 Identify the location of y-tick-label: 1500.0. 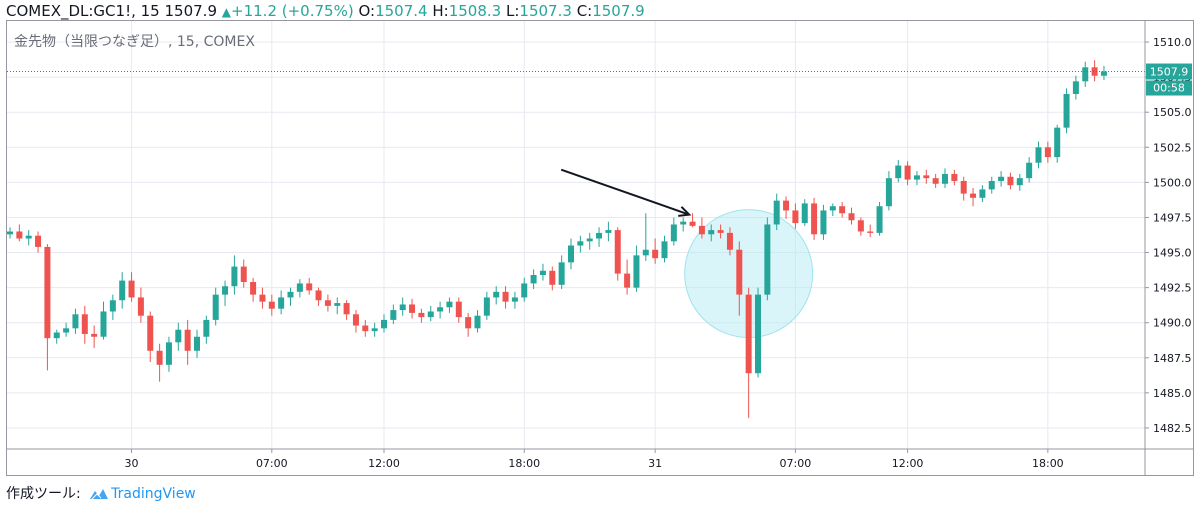
(1172, 182).